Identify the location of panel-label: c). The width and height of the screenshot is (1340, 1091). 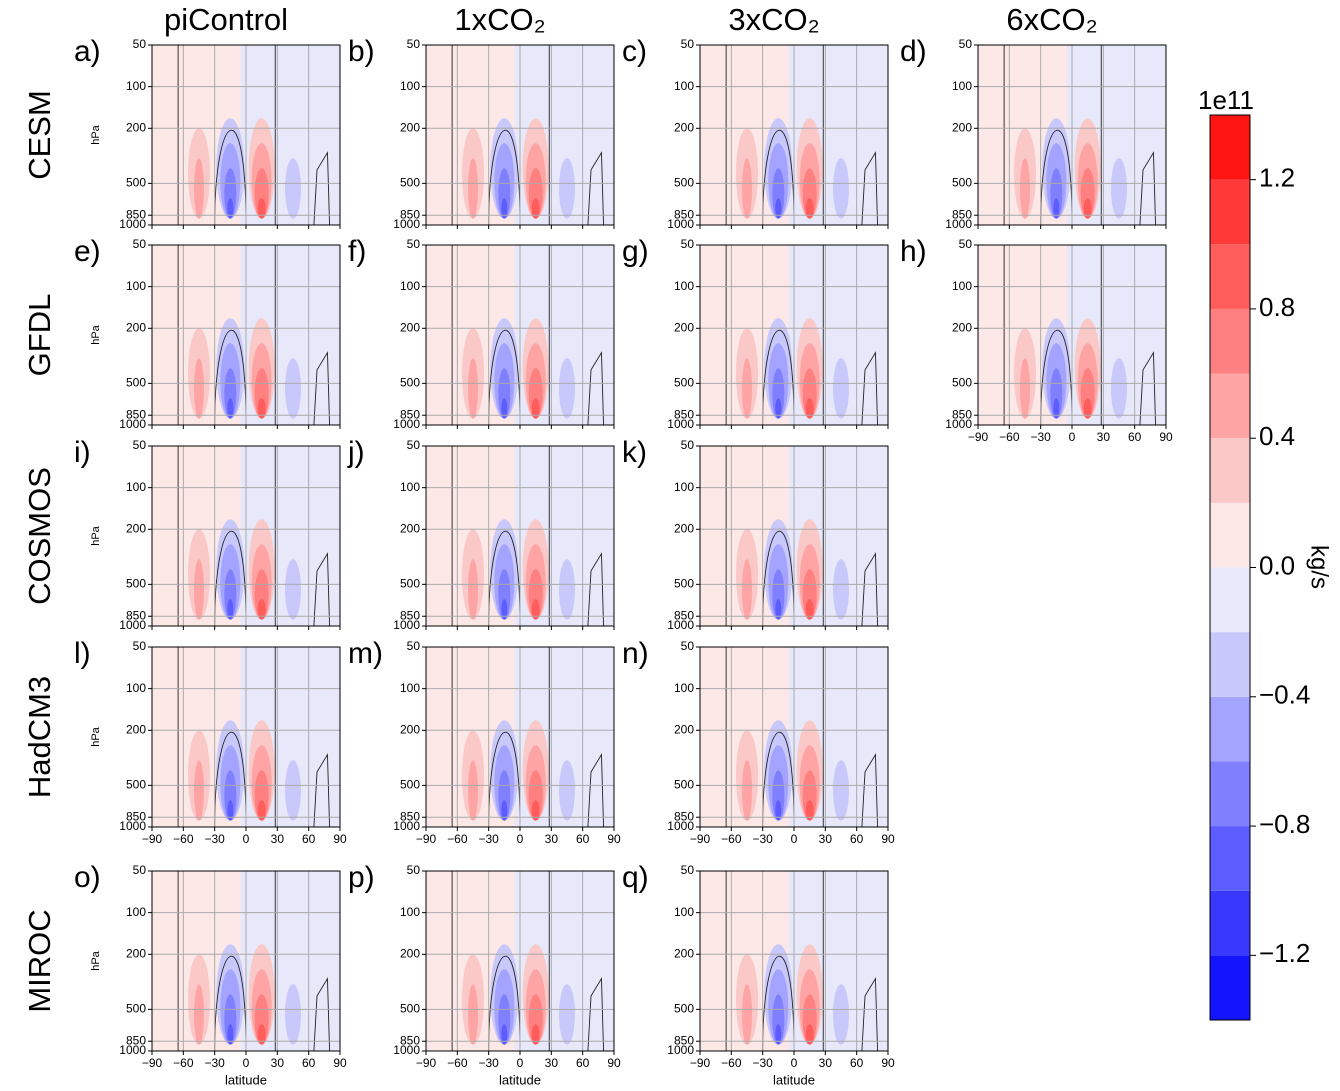
(634, 51).